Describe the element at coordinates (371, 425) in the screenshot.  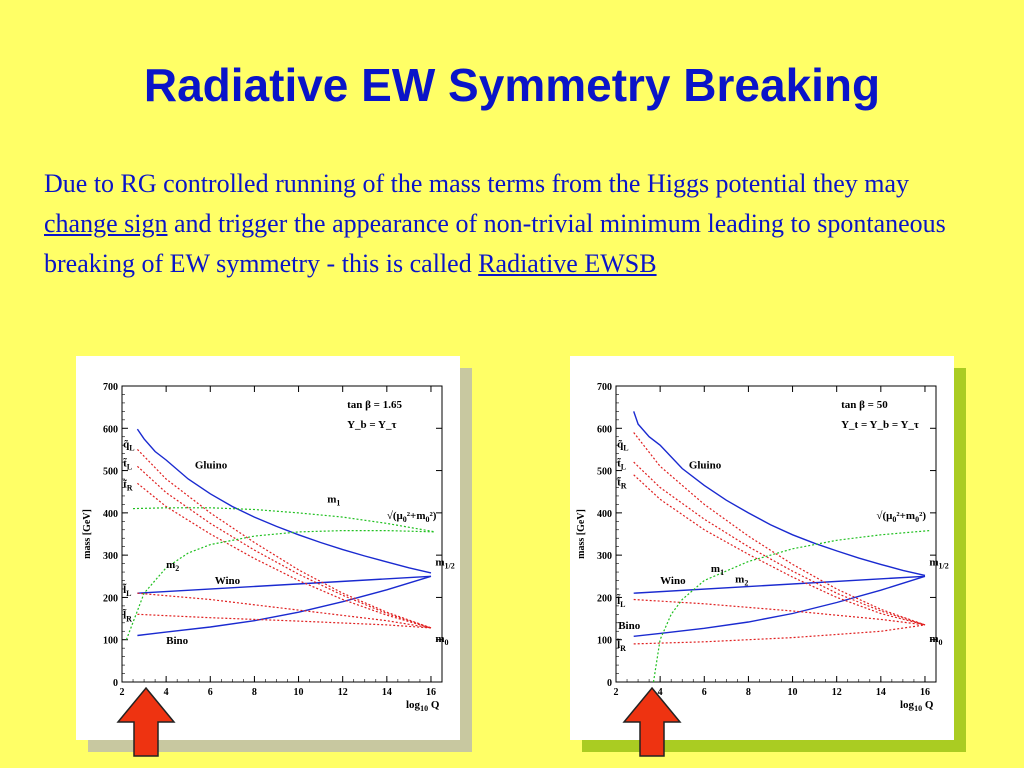
I see `param-label: Y_b = Y_τ` at that location.